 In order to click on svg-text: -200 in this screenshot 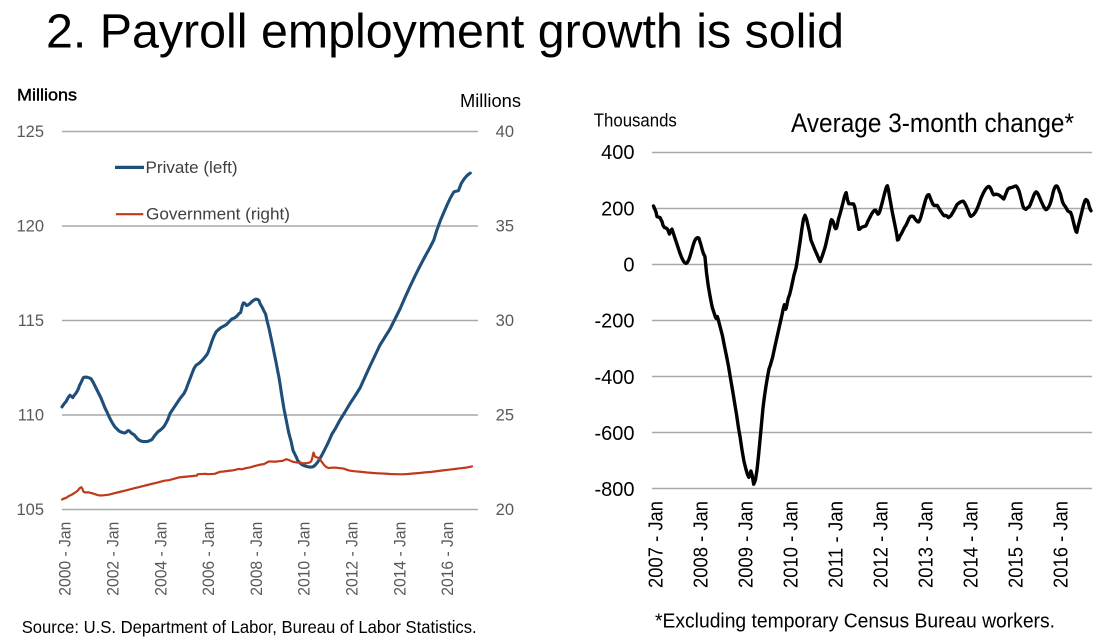, I will do `click(614, 322)`.